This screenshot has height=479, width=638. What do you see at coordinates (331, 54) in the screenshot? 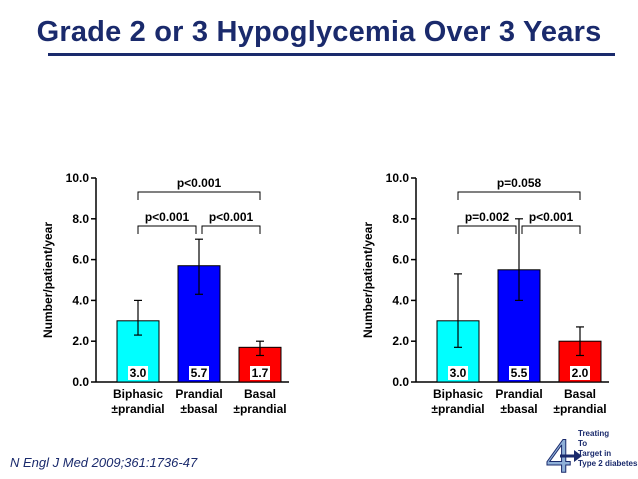
I see `title-underline` at bounding box center [331, 54].